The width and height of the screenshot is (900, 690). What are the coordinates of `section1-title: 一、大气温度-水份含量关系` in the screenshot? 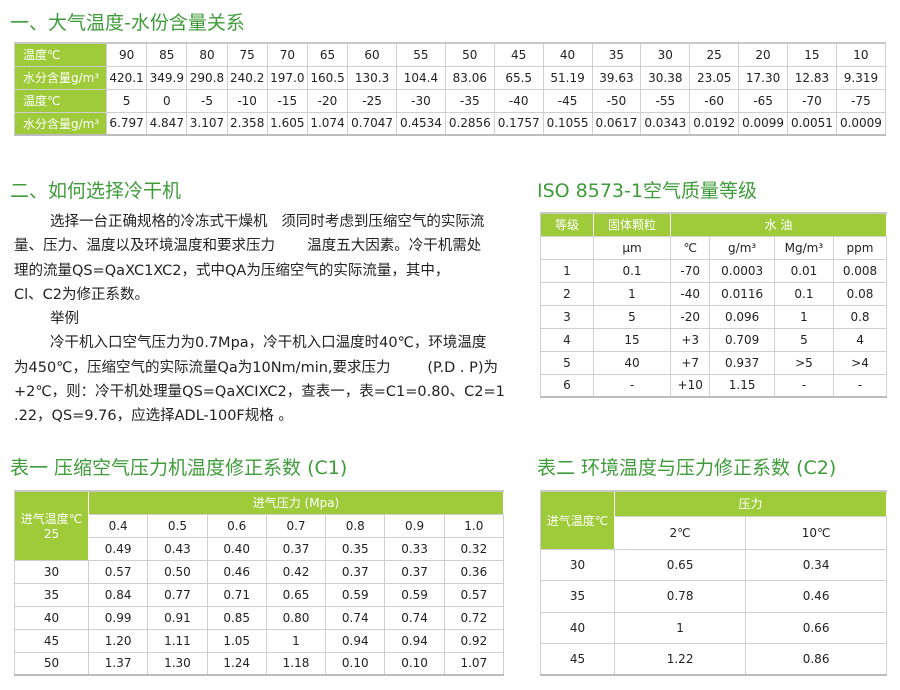 It's located at (127, 23).